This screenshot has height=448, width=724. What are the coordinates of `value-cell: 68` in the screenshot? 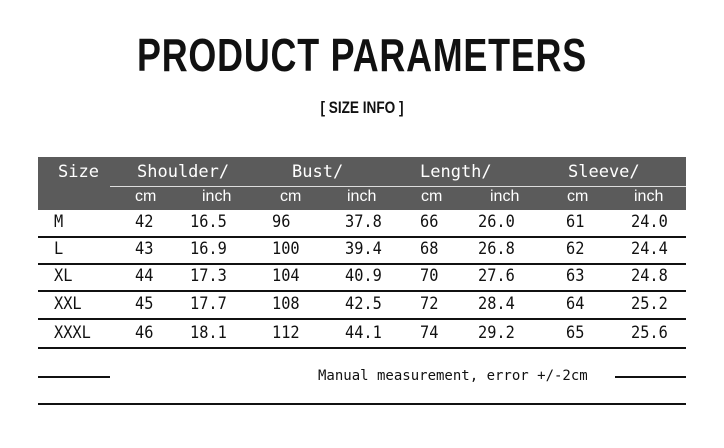 It's located at (429, 249).